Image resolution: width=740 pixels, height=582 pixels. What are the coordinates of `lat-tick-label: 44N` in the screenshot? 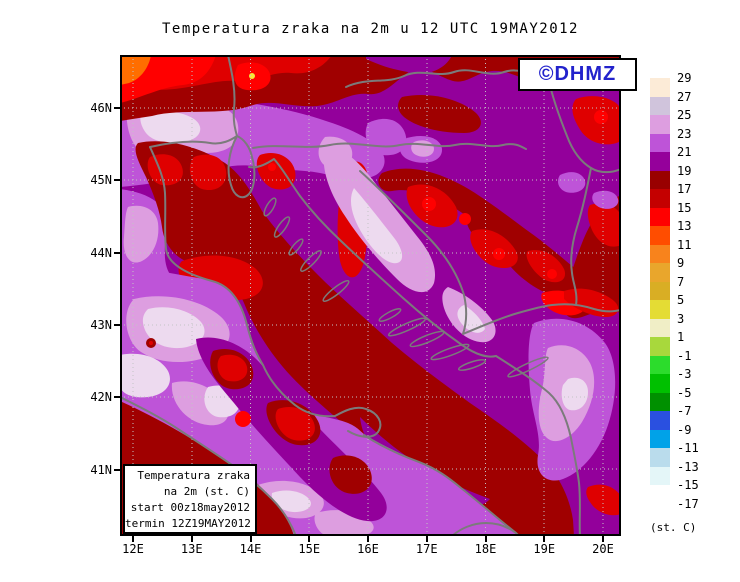 It's located at (101, 252).